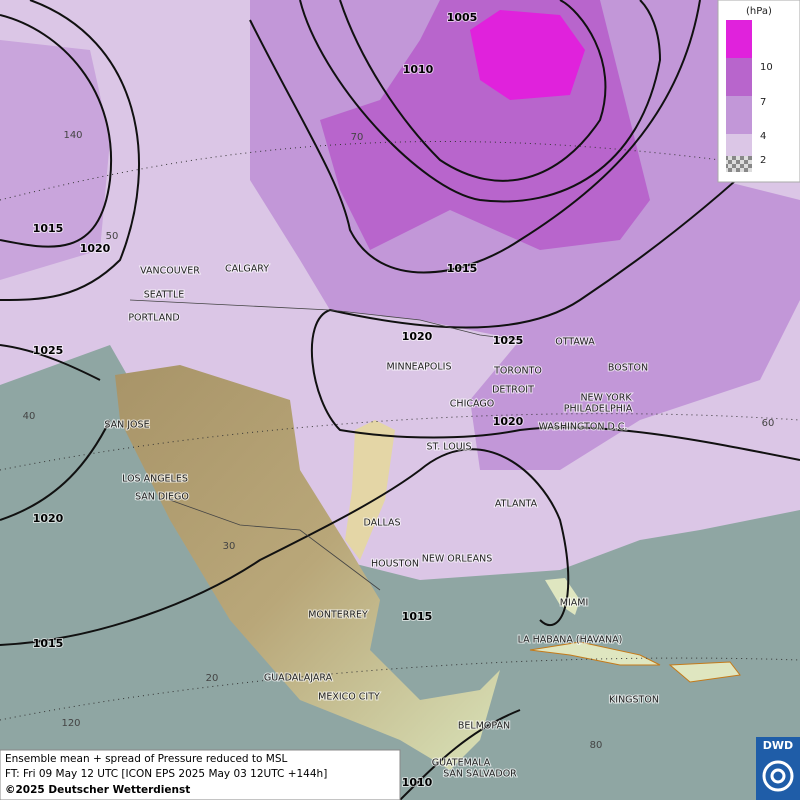  What do you see at coordinates (55, 160) in the screenshot?
I see `spread-area` at bounding box center [55, 160].